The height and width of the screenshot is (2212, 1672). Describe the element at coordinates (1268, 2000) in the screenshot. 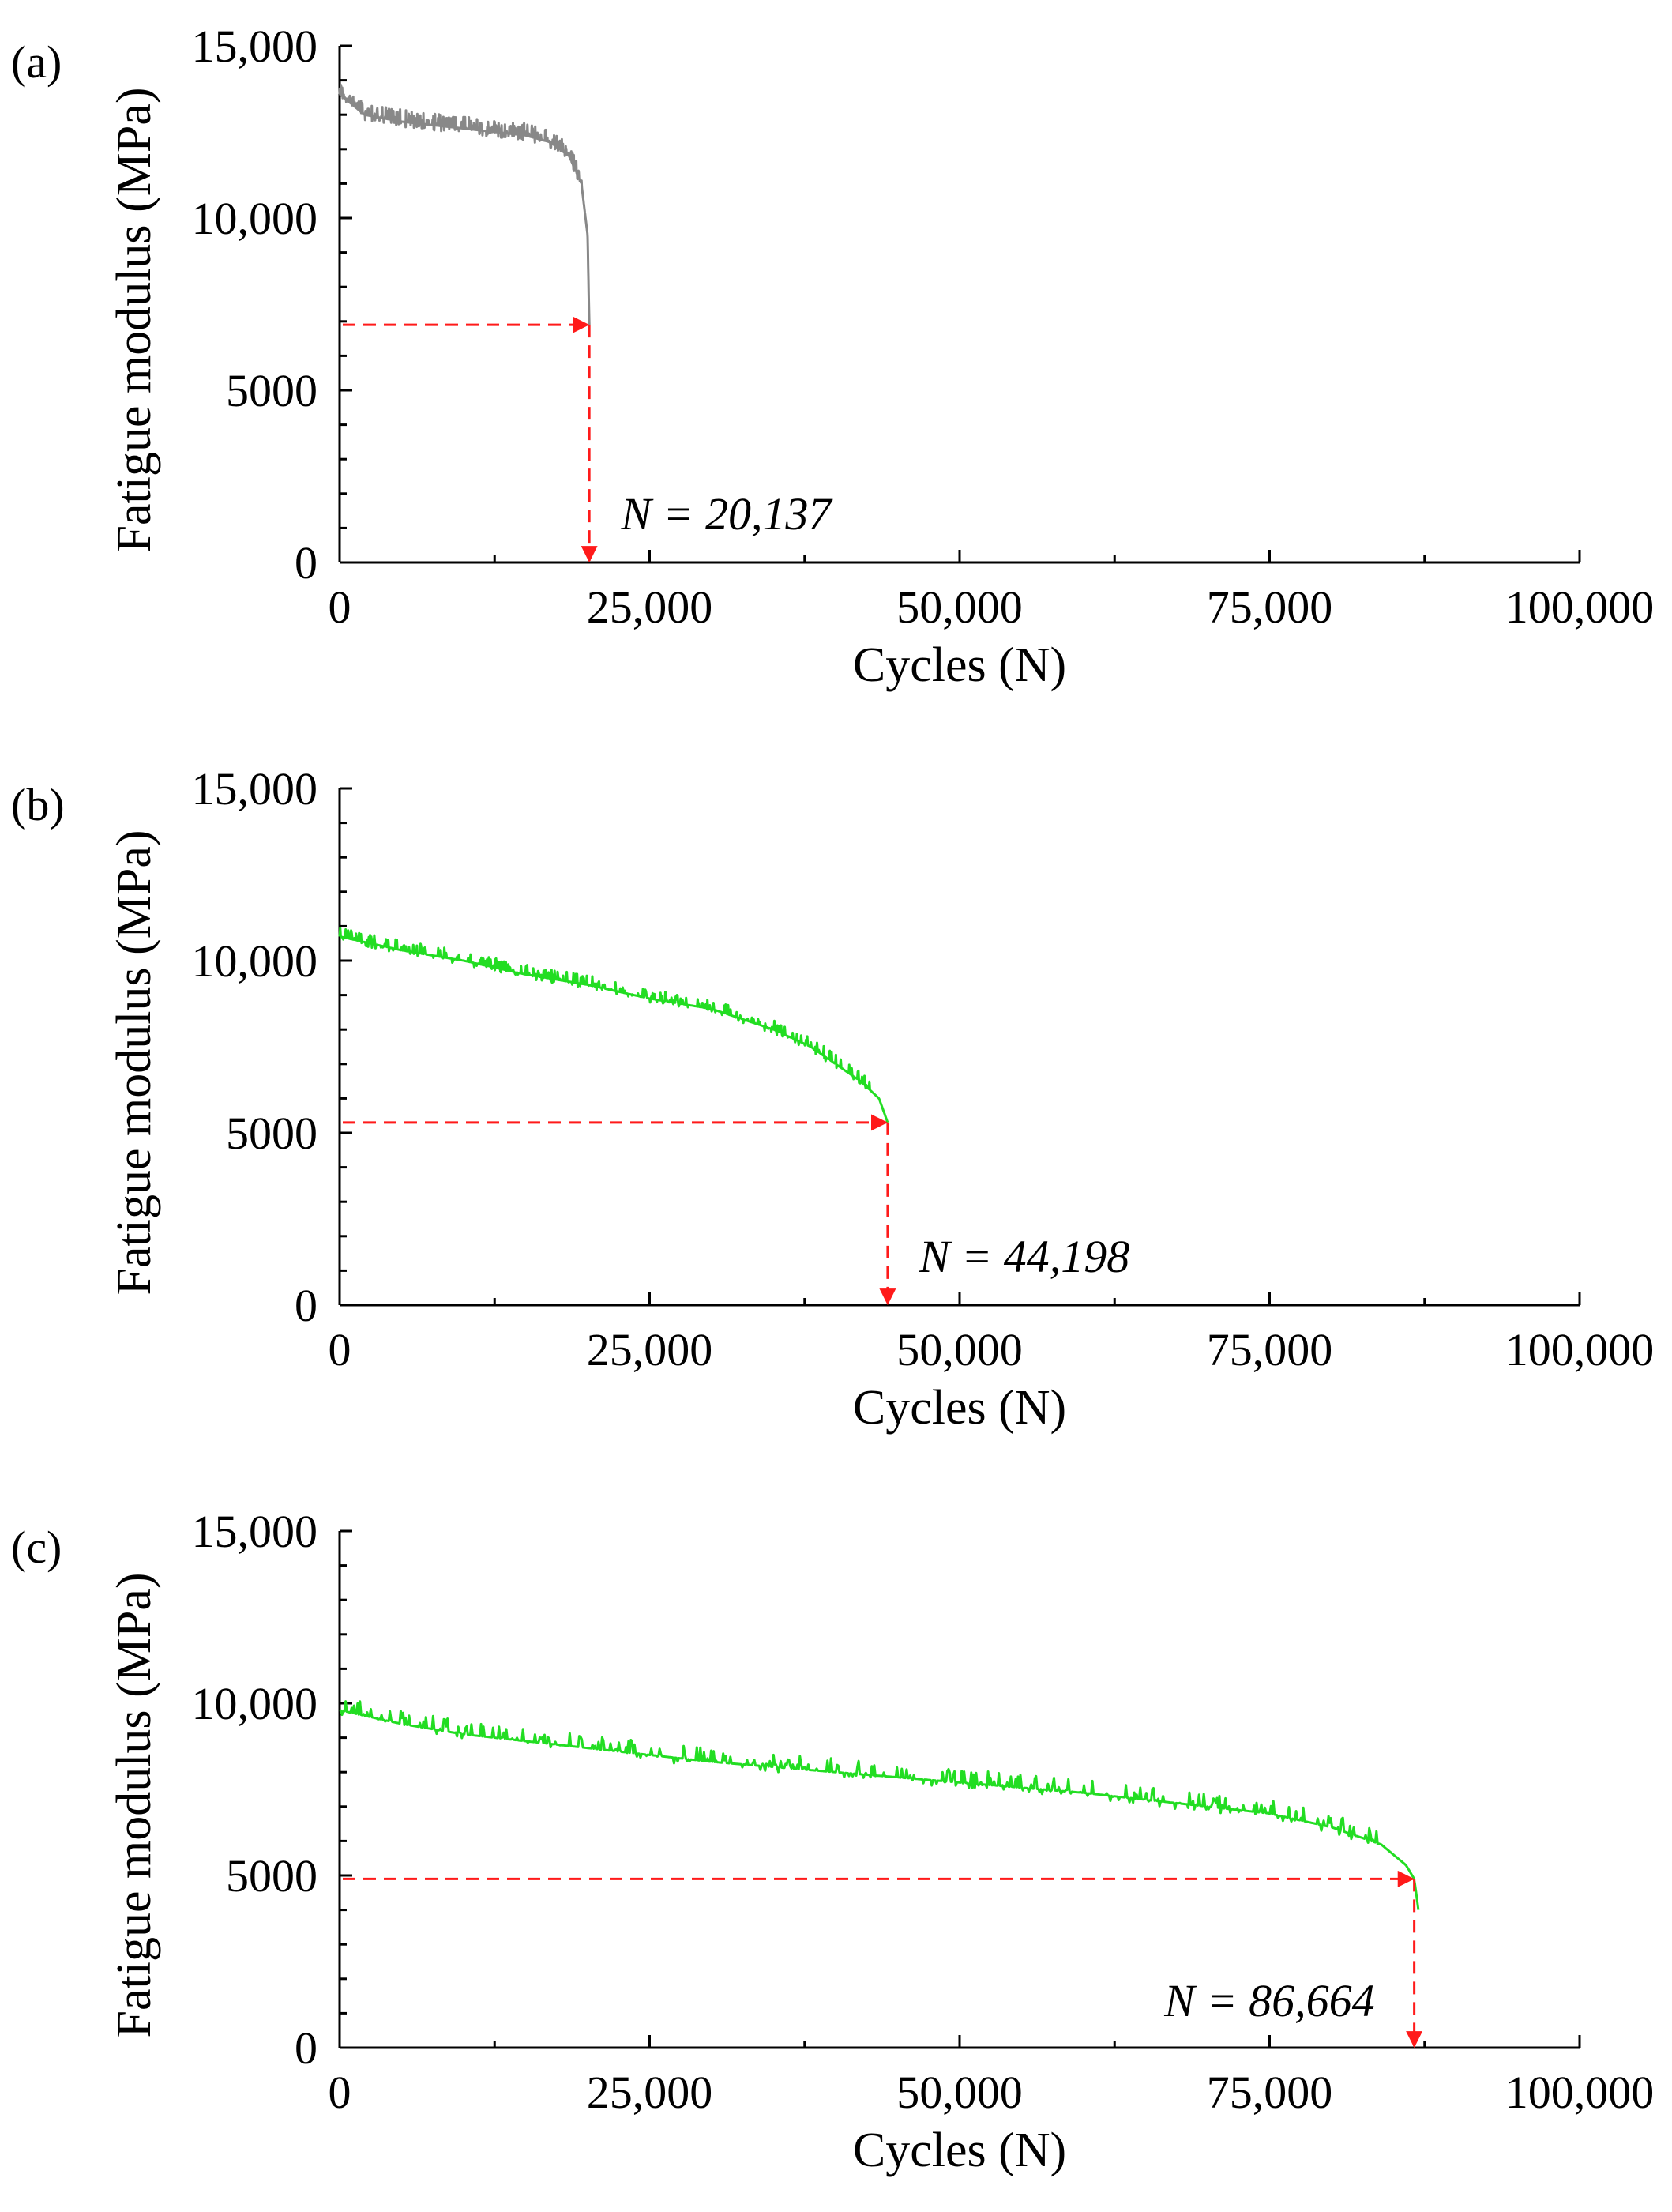

I see `failure-annotation: N = 86,664` at that location.